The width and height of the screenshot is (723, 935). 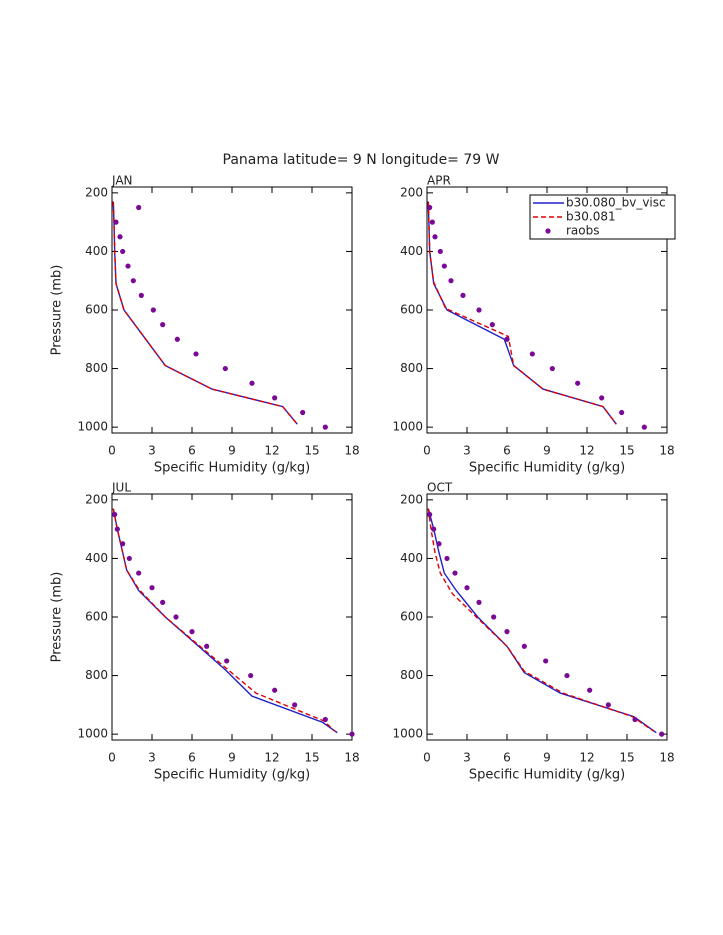 I want to click on panel-label: JUL, so click(x=121, y=488).